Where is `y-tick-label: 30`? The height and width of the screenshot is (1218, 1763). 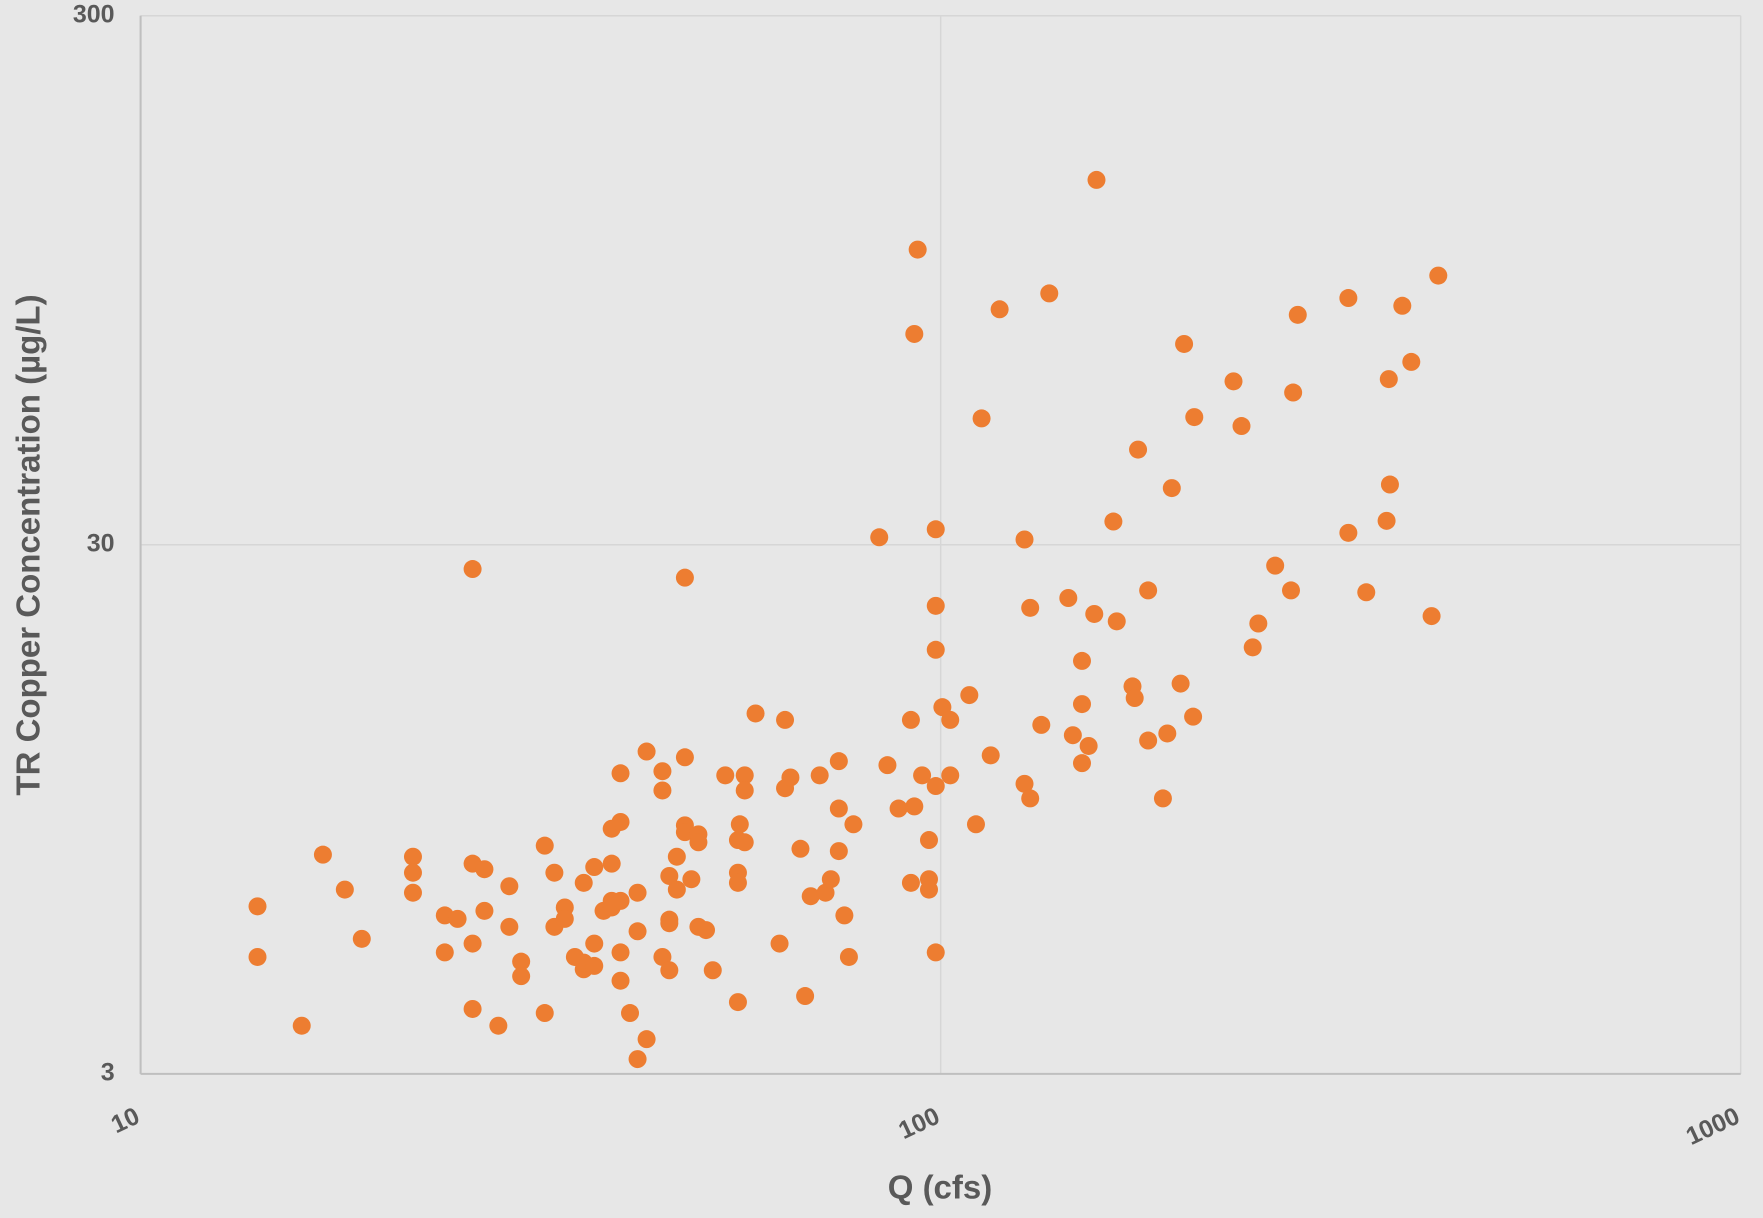 y-tick-label: 30 is located at coordinates (101, 543).